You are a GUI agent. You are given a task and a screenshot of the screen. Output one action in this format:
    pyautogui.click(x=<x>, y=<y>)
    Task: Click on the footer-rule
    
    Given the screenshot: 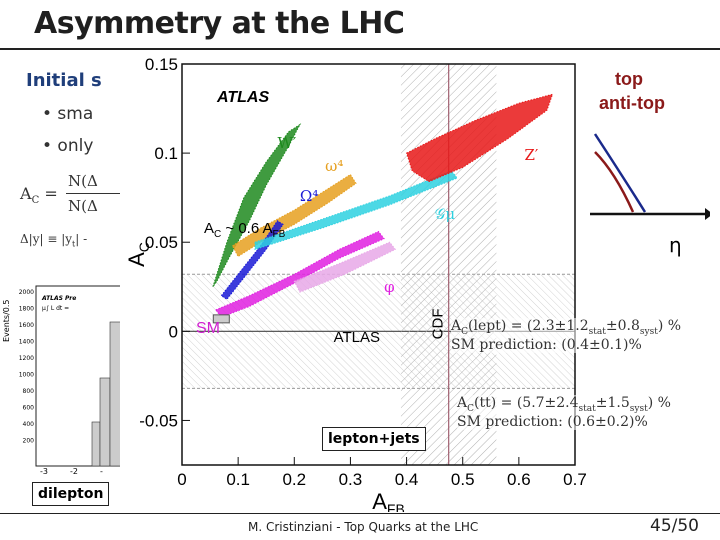 What is the action you would take?
    pyautogui.click(x=360, y=513)
    